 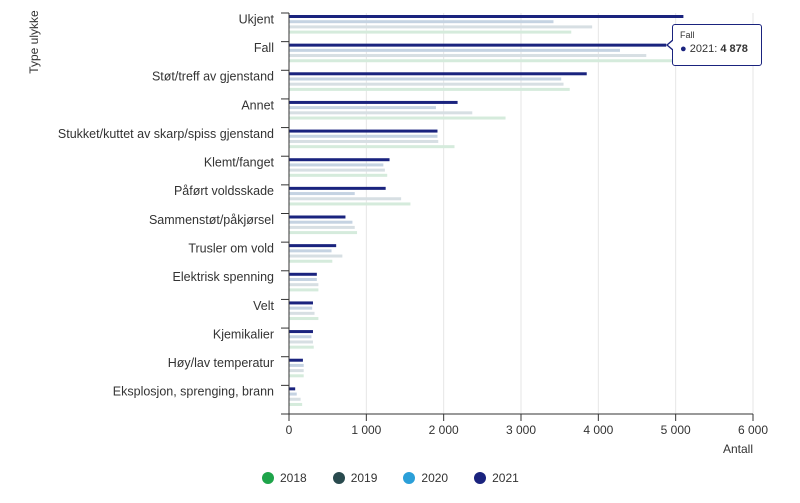 What do you see at coordinates (293, 478) in the screenshot?
I see `legend-label-2018: 2018` at bounding box center [293, 478].